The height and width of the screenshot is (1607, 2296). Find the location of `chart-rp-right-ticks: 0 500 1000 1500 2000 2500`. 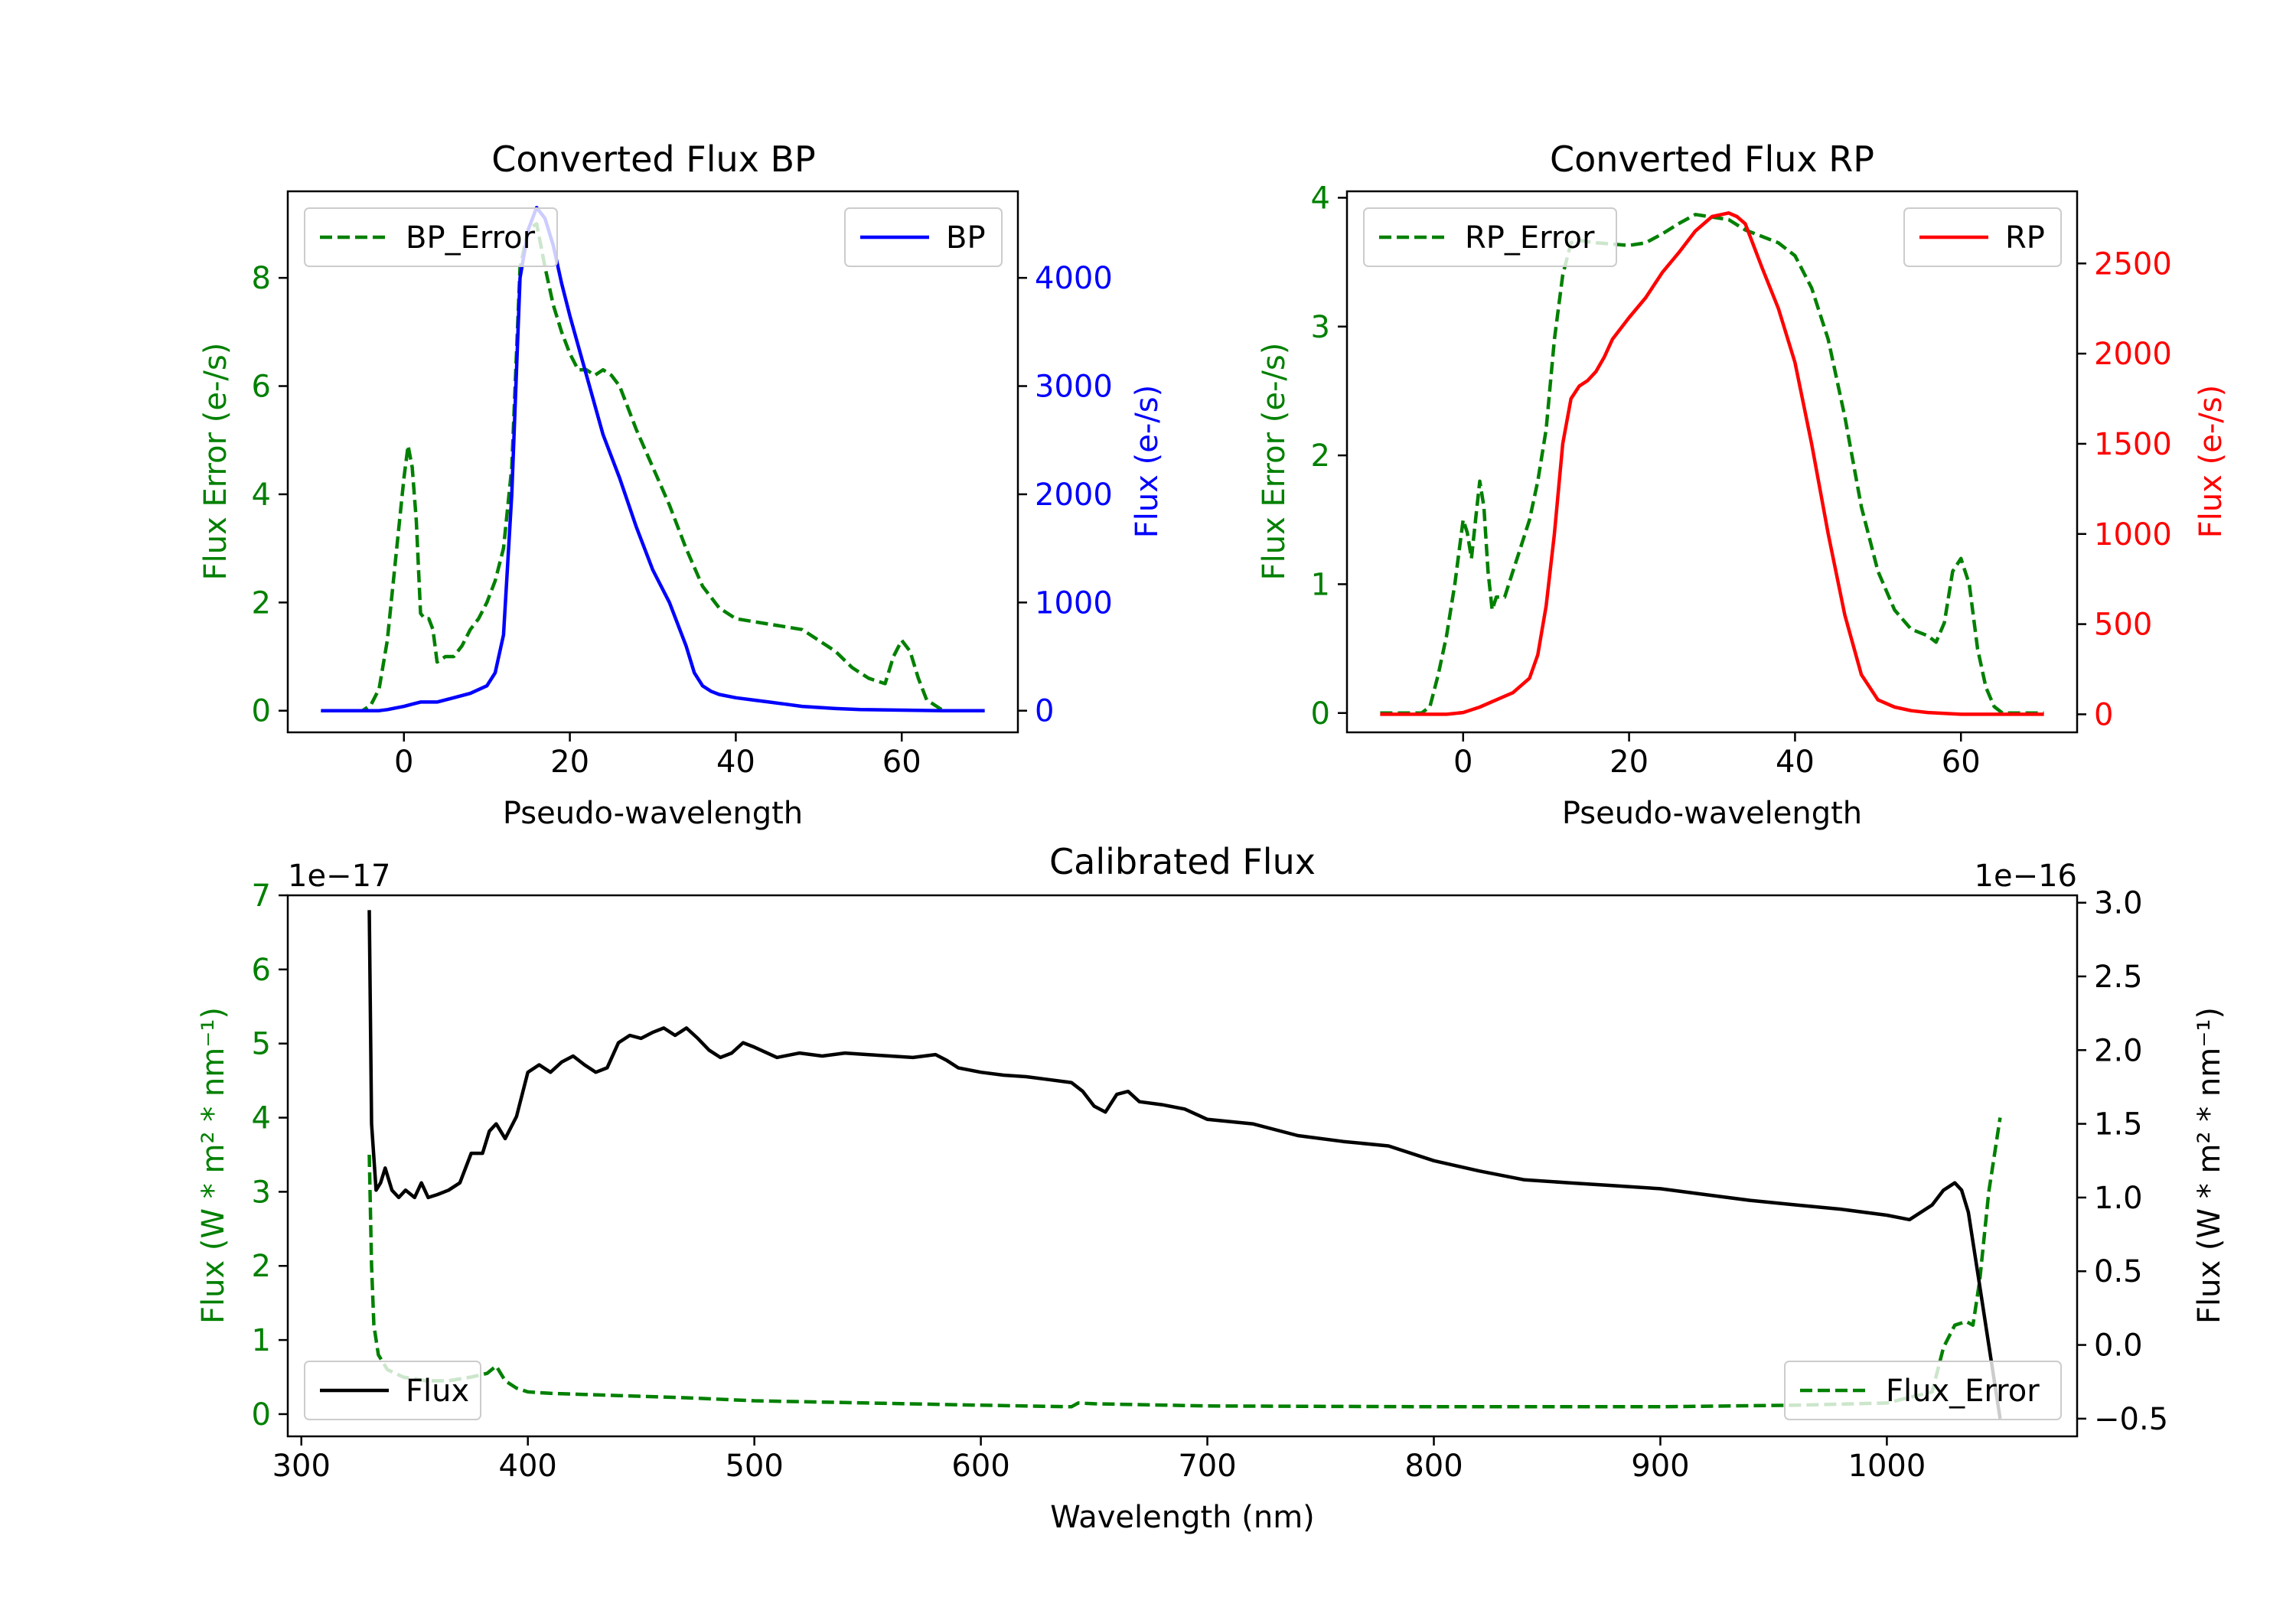

chart-rp-right-ticks: 0 500 1000 1500 2000 2500 is located at coordinates (2124, 489).